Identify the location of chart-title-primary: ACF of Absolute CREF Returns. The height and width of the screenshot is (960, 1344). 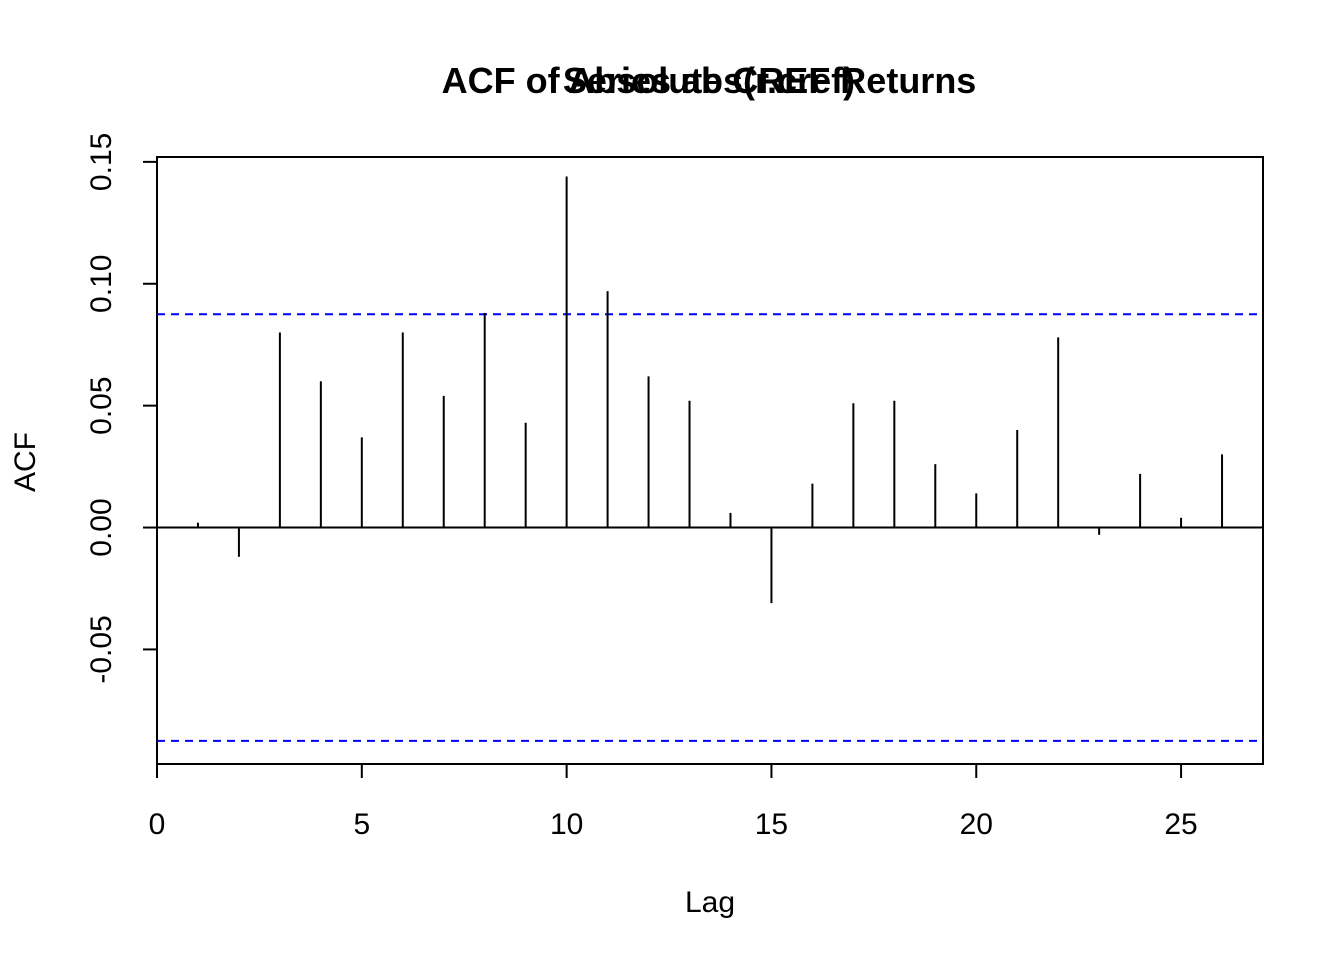
(709, 80).